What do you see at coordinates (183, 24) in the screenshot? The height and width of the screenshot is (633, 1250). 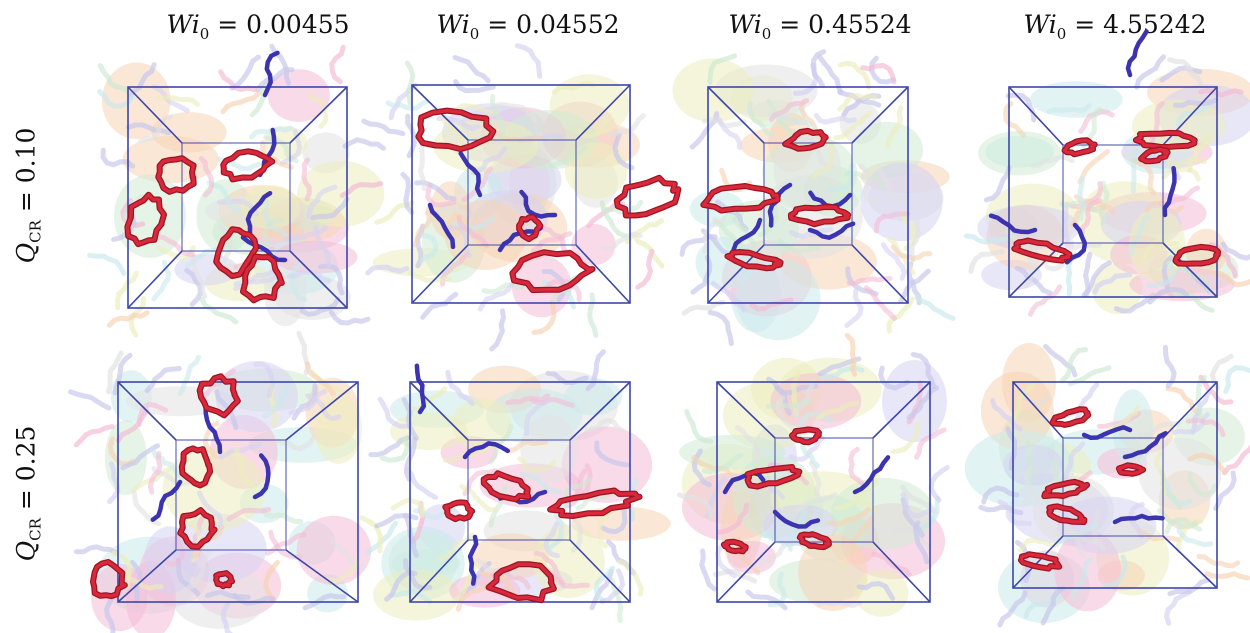 I see `wi-symbol: Wi` at bounding box center [183, 24].